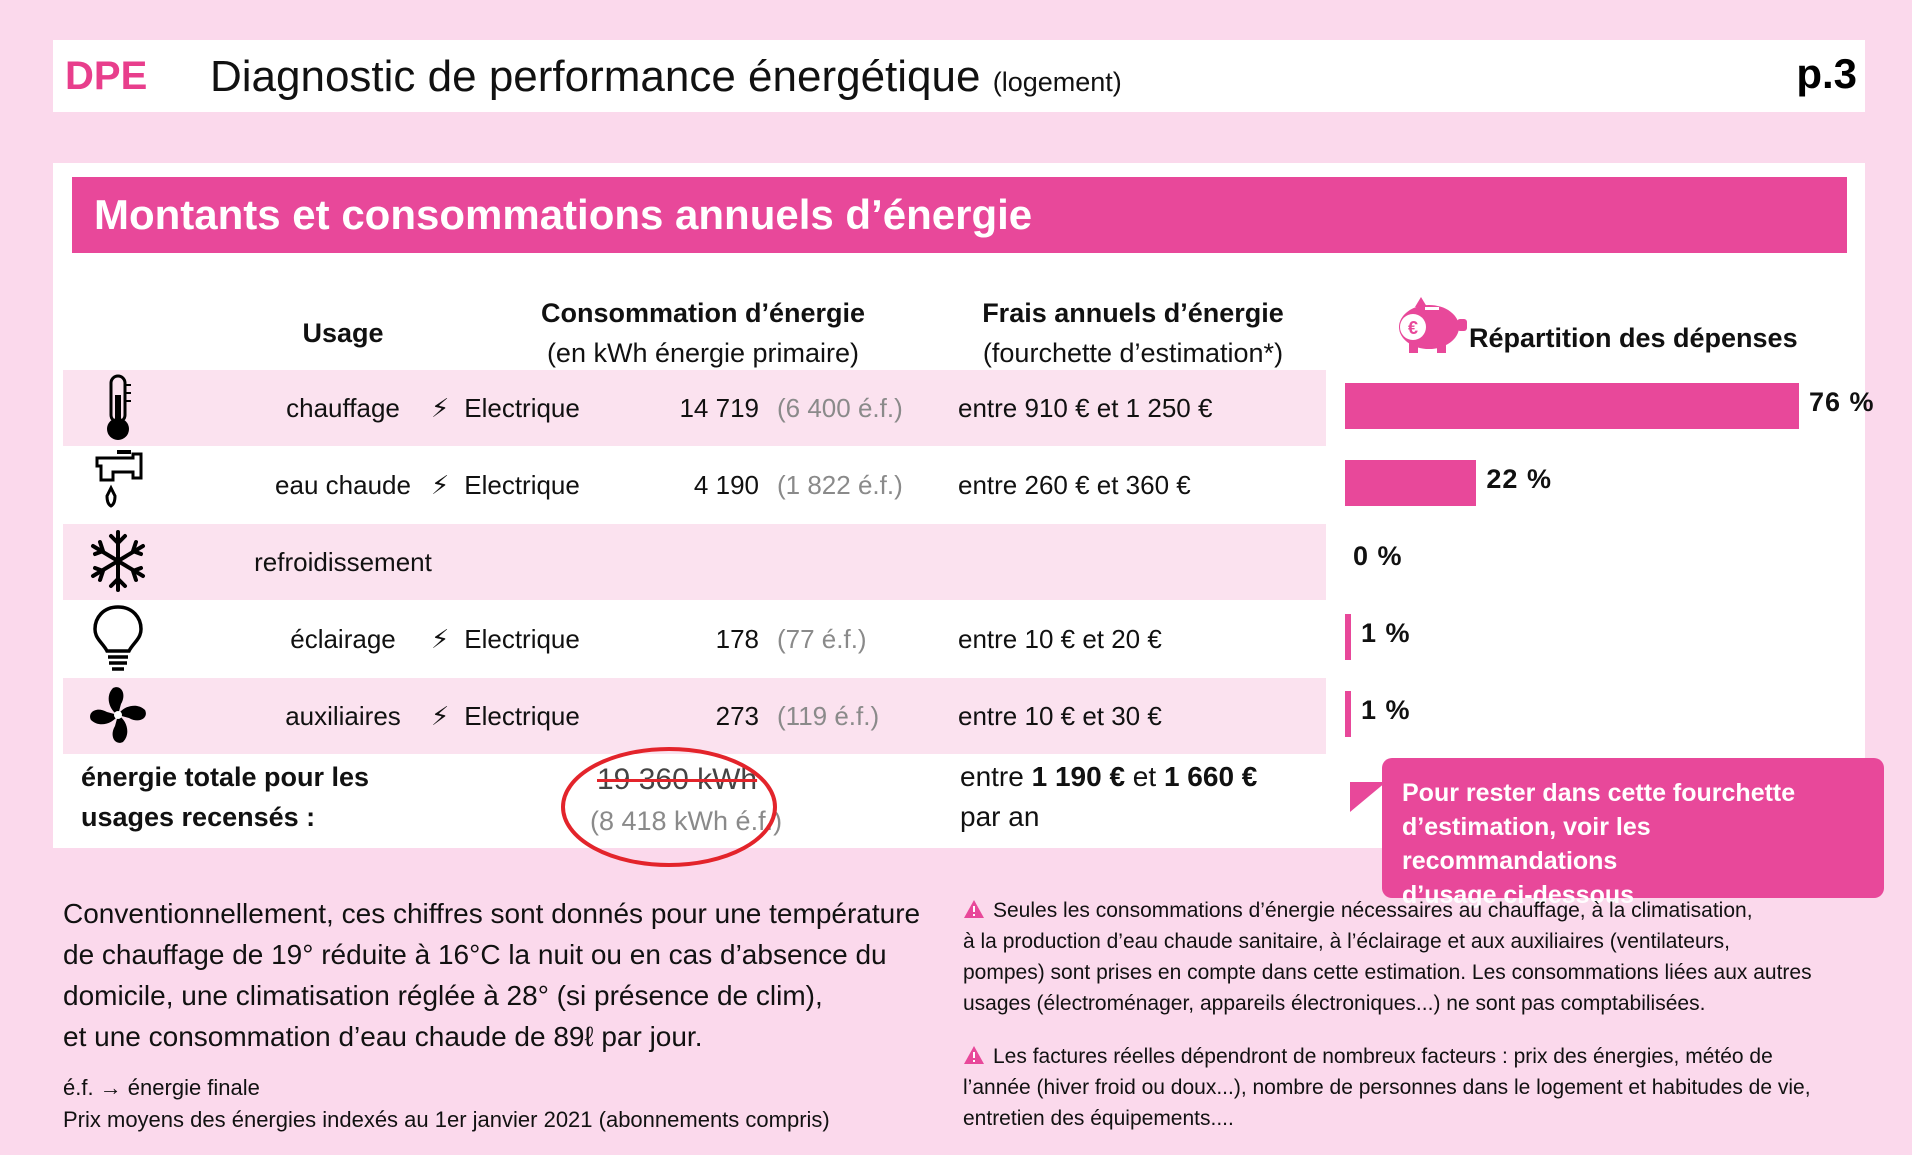  I want to click on row-bg-refroidissement, so click(694, 562).